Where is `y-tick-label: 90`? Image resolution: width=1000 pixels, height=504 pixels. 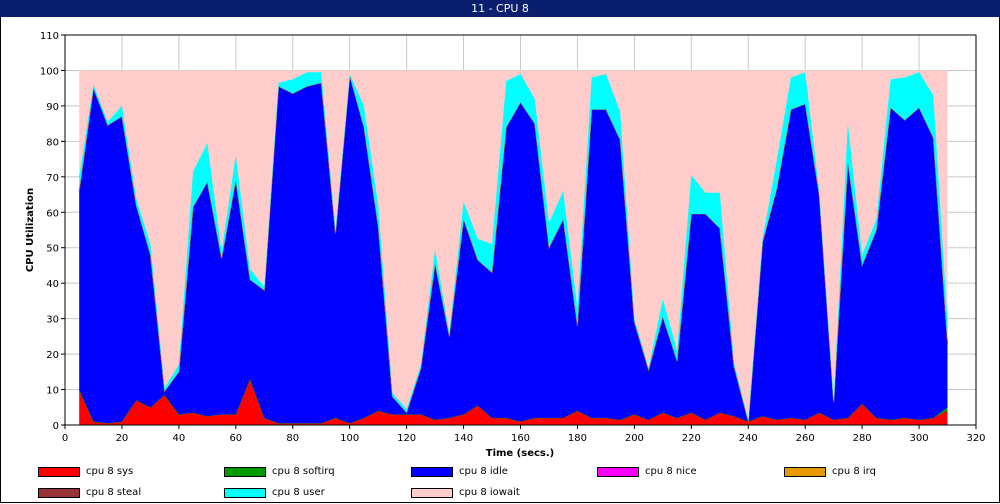 y-tick-label: 90 is located at coordinates (52, 107).